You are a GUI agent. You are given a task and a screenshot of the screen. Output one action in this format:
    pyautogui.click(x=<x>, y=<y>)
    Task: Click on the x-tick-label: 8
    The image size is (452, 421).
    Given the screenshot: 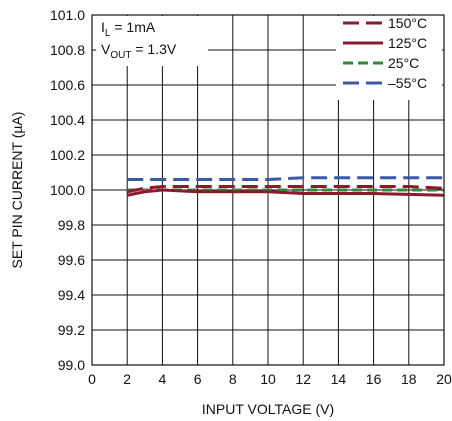 What is the action you would take?
    pyautogui.click(x=233, y=379)
    